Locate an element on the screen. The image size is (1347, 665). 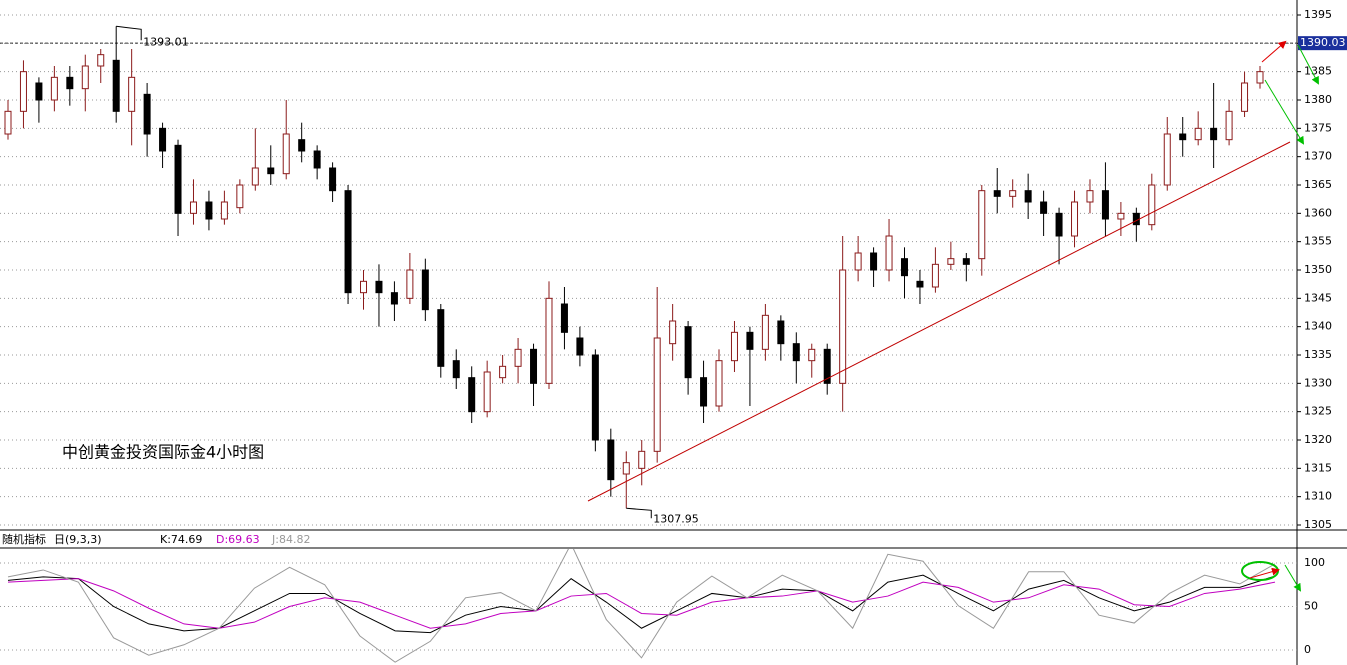
y-tick-label: 1365 is located at coordinates (1318, 184).